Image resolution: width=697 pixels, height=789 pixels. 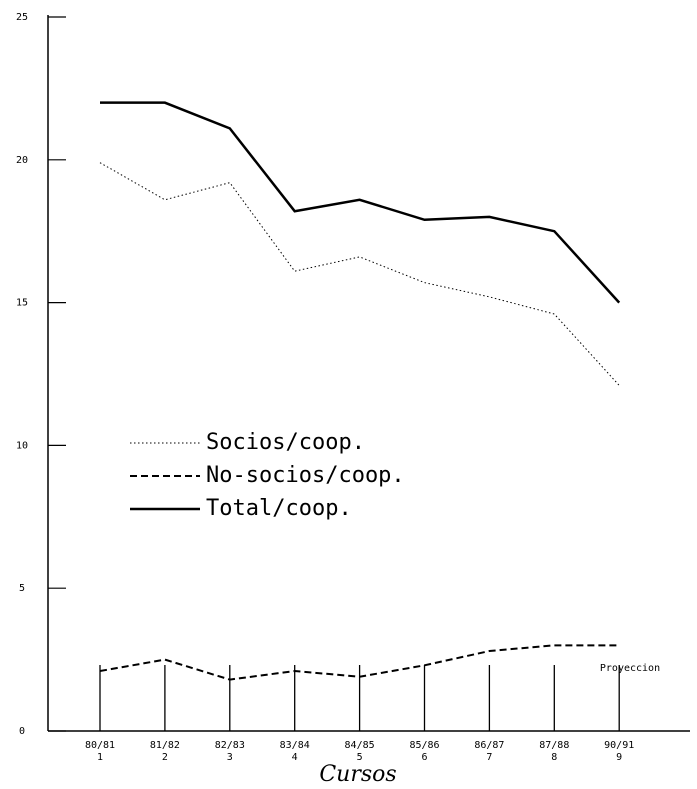 I want to click on y-tick-label: 15, so click(x=22, y=303).